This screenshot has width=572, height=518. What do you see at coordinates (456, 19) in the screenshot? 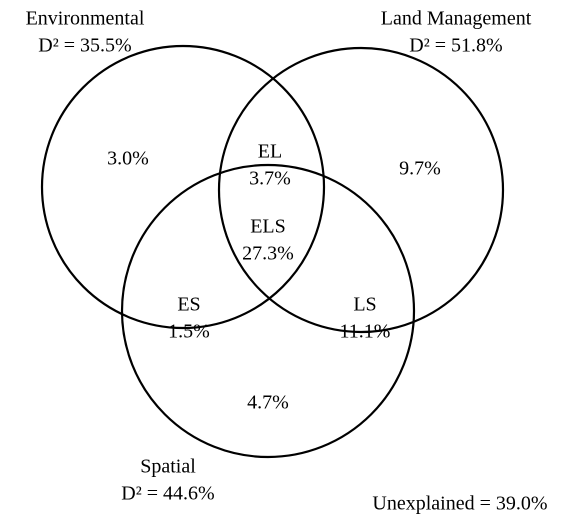
I see `set-name: Land Management` at bounding box center [456, 19].